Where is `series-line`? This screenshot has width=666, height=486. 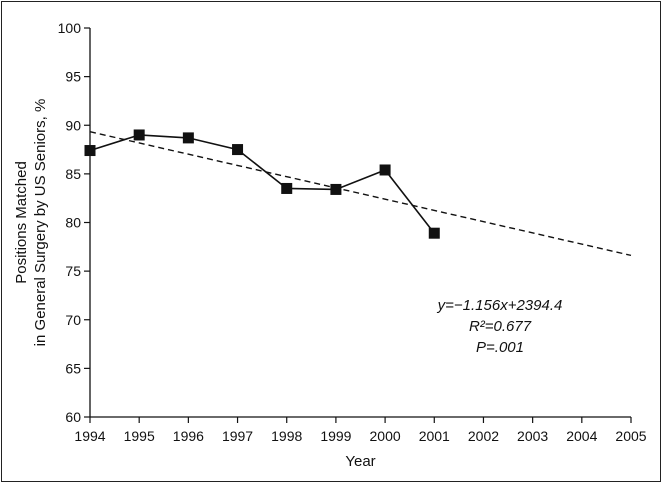 series-line is located at coordinates (262, 184).